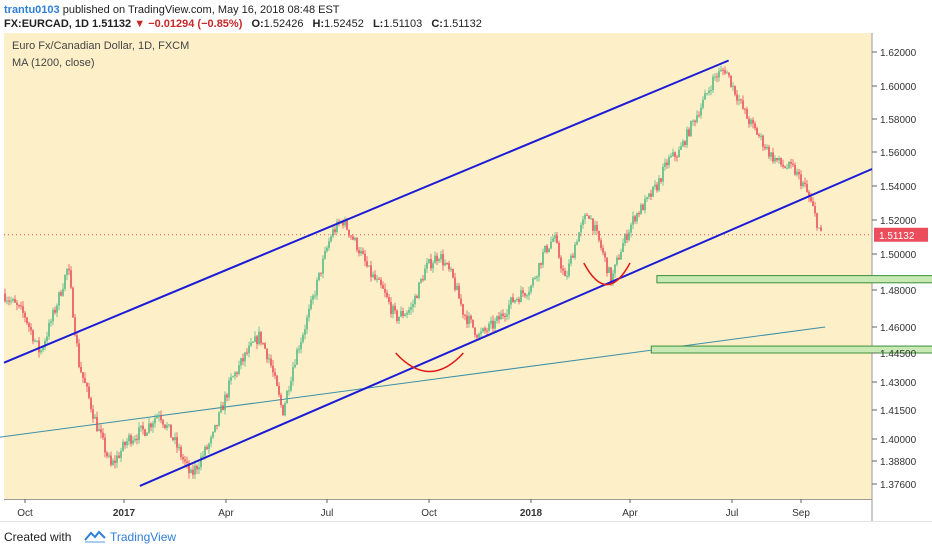 The width and height of the screenshot is (932, 551). I want to click on support-zone-box, so click(794, 279).